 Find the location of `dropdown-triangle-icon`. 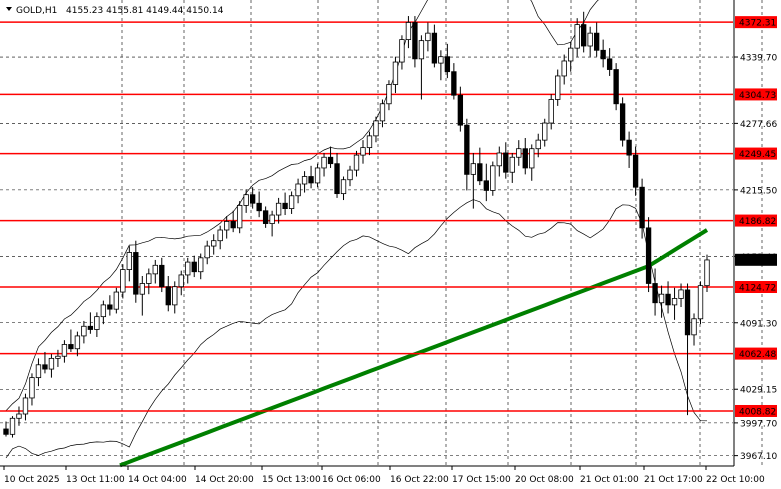

dropdown-triangle-icon is located at coordinates (9, 9).